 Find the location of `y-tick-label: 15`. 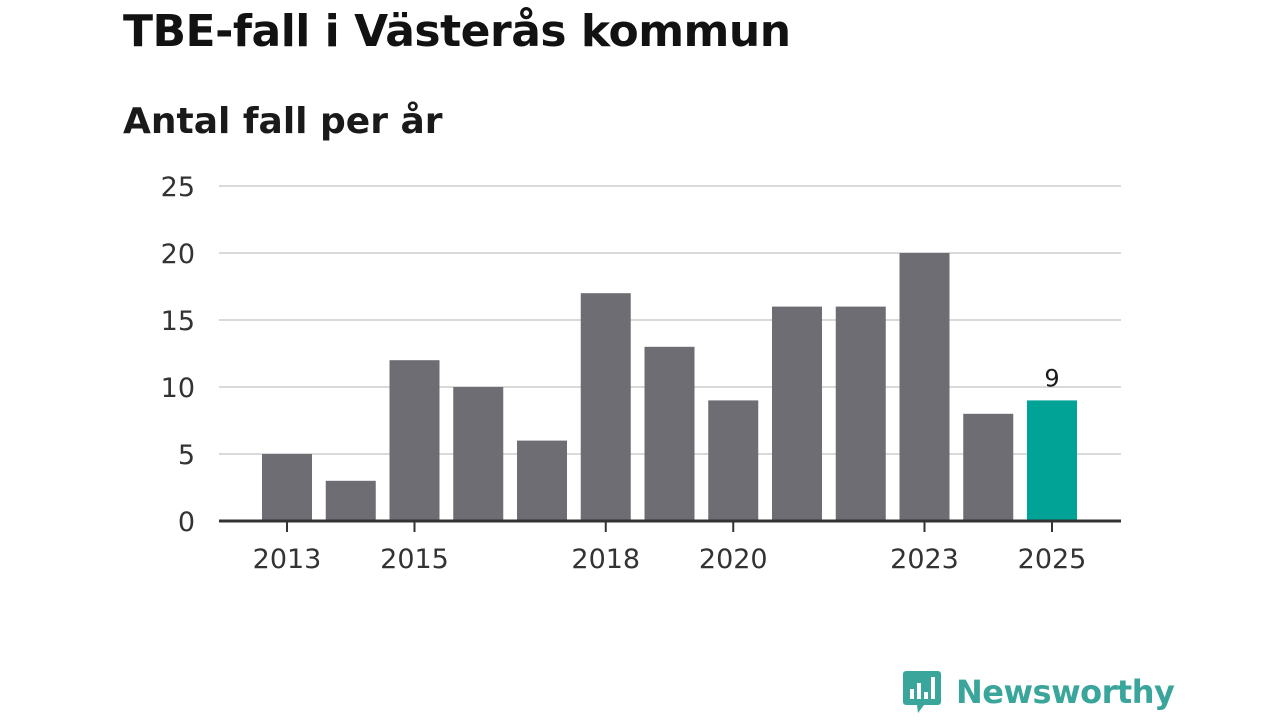

y-tick-label: 15 is located at coordinates (178, 321).